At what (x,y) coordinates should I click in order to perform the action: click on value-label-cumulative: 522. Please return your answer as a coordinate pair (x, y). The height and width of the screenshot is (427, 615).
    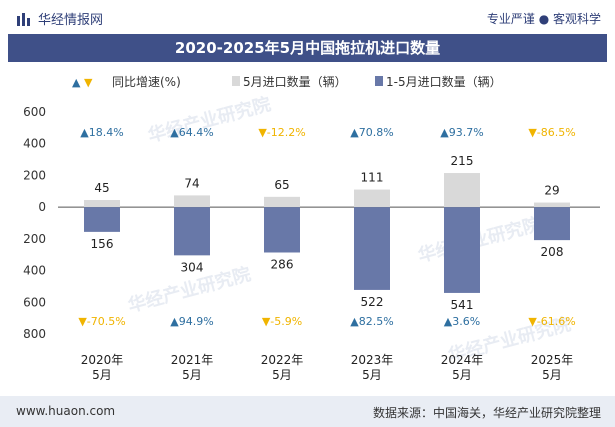
    Looking at the image, I should click on (372, 302).